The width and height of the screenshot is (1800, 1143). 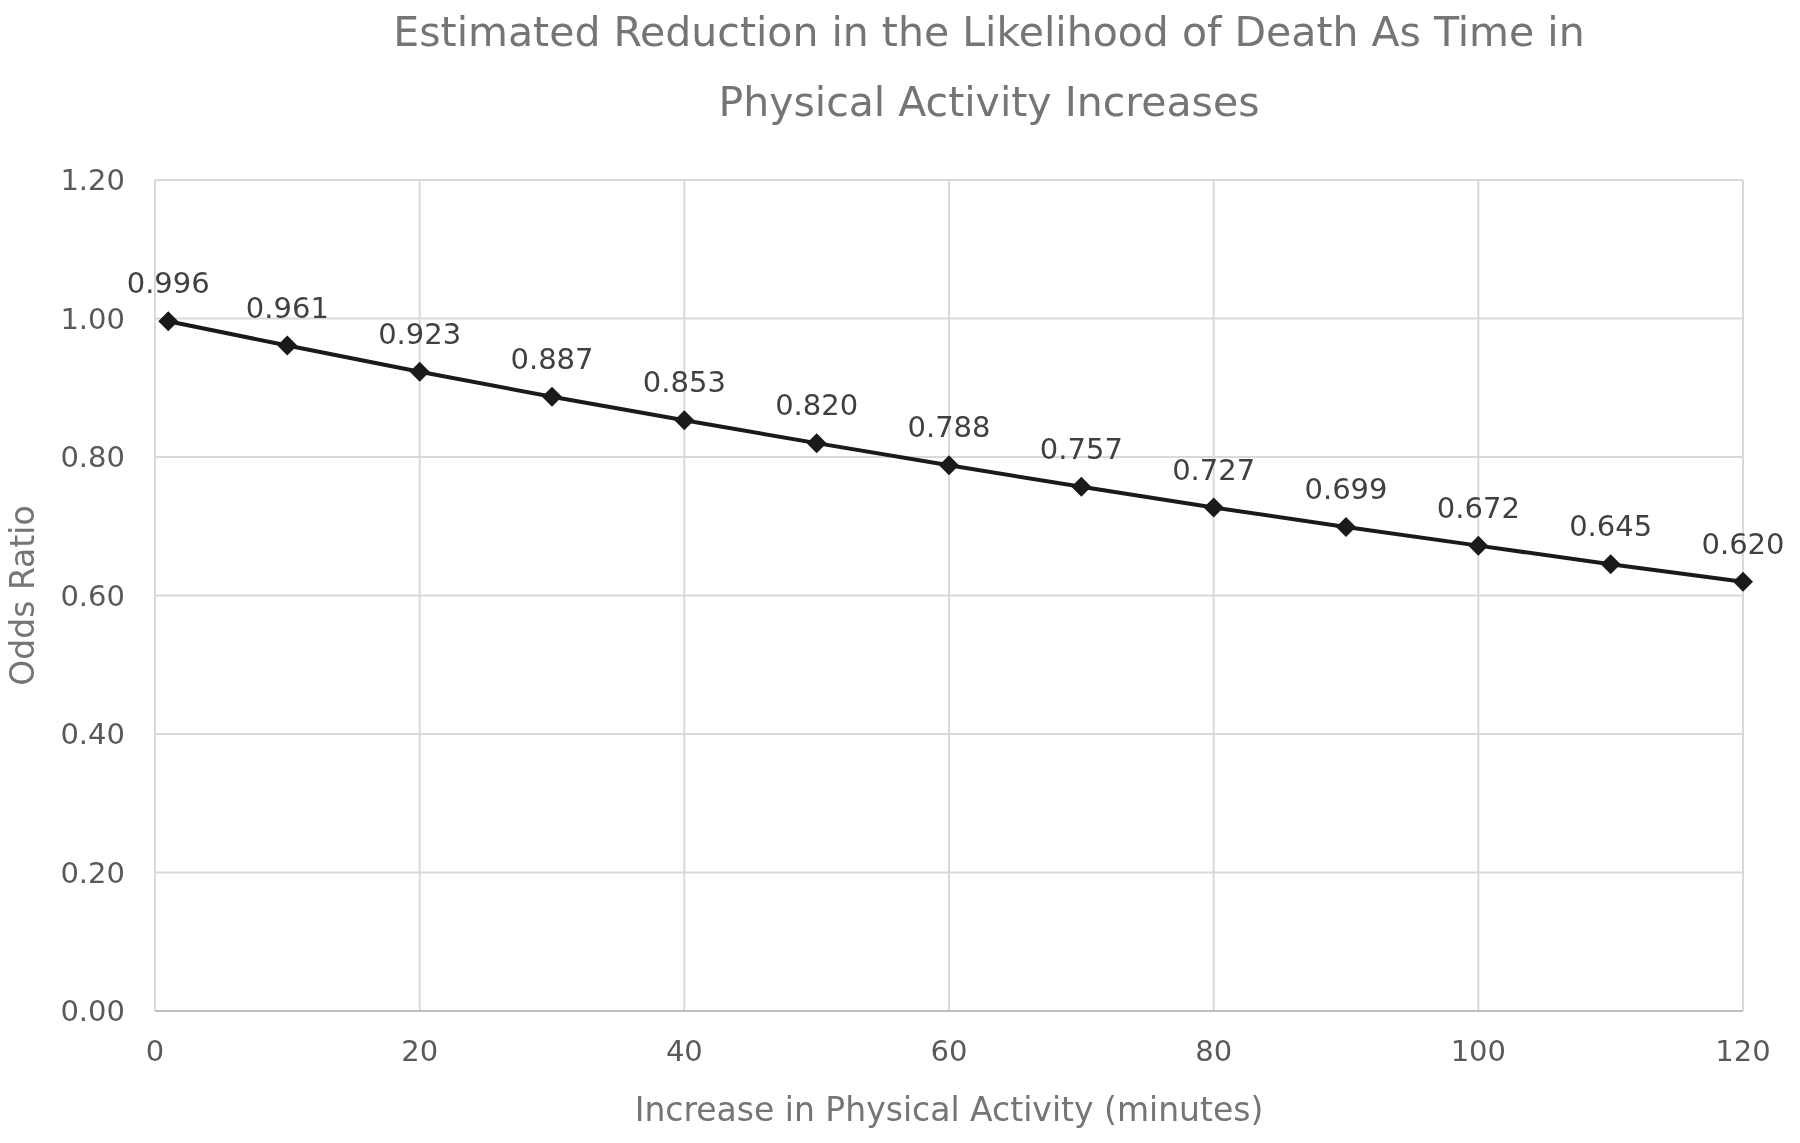 What do you see at coordinates (1214, 1051) in the screenshot?
I see `x-tick-label: 80` at bounding box center [1214, 1051].